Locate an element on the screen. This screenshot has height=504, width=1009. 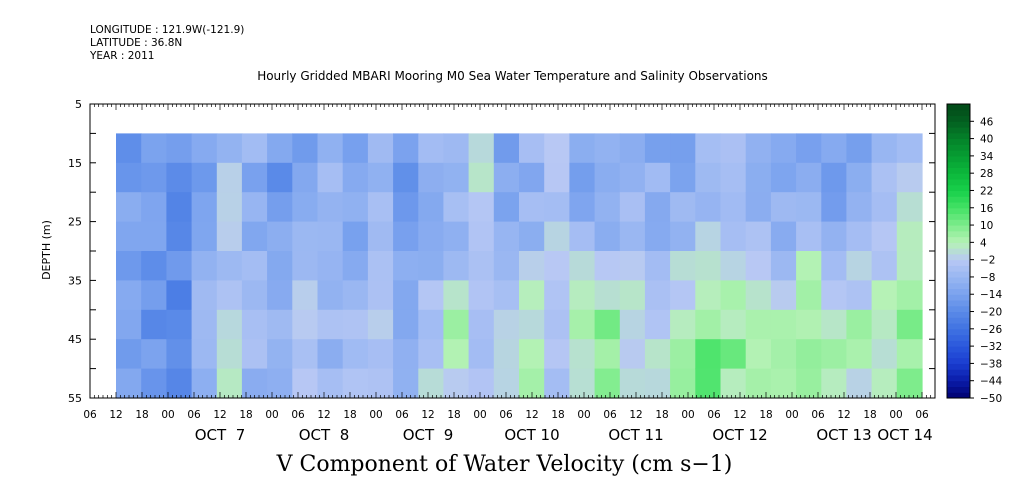
x-day-label: OCT 14 is located at coordinates (904, 435).